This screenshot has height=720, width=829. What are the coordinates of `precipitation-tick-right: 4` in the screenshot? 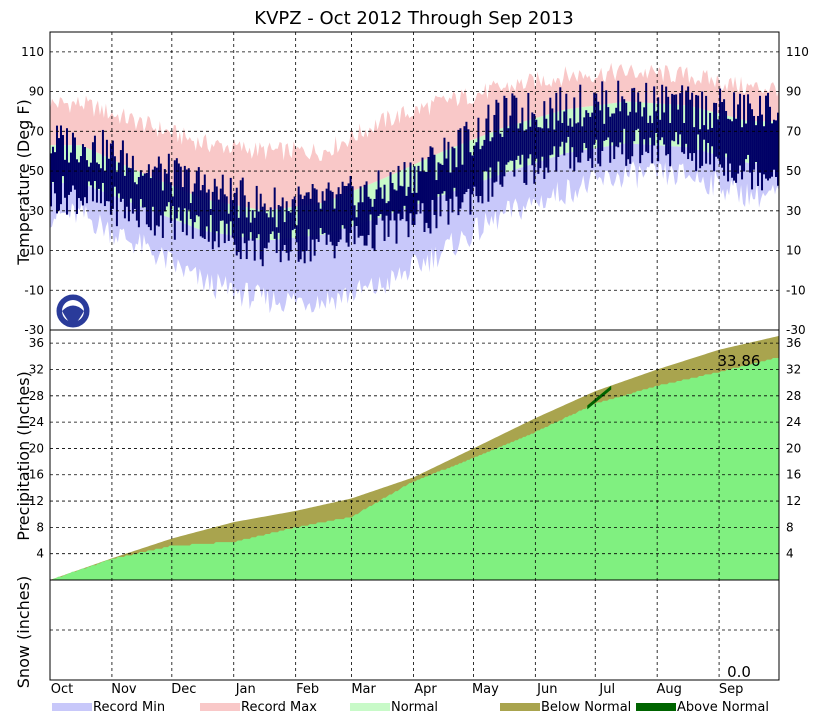 It's located at (790, 554).